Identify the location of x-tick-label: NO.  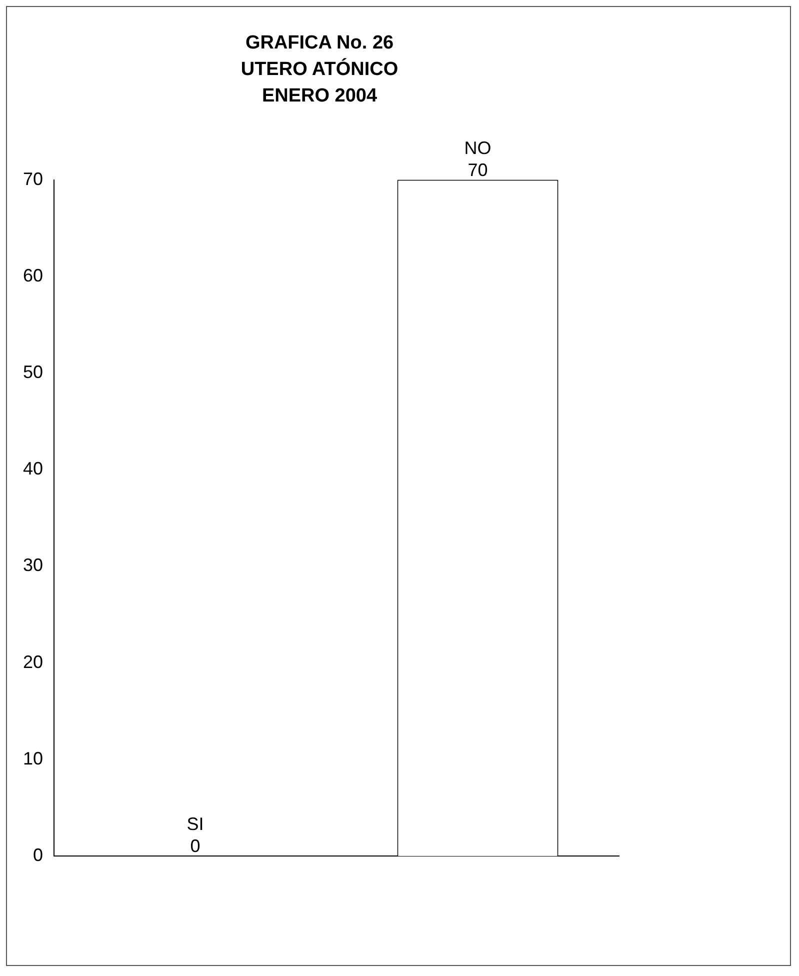
(478, 148).